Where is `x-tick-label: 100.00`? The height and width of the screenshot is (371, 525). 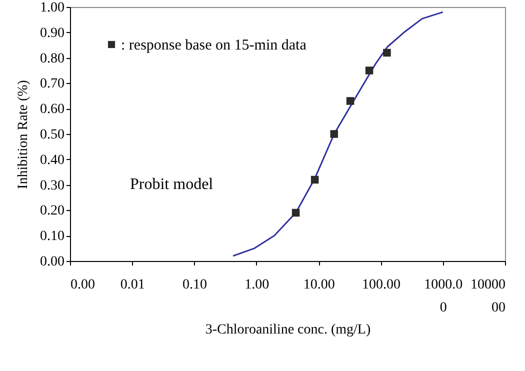
x-tick-label: 100.00 is located at coordinates (381, 285).